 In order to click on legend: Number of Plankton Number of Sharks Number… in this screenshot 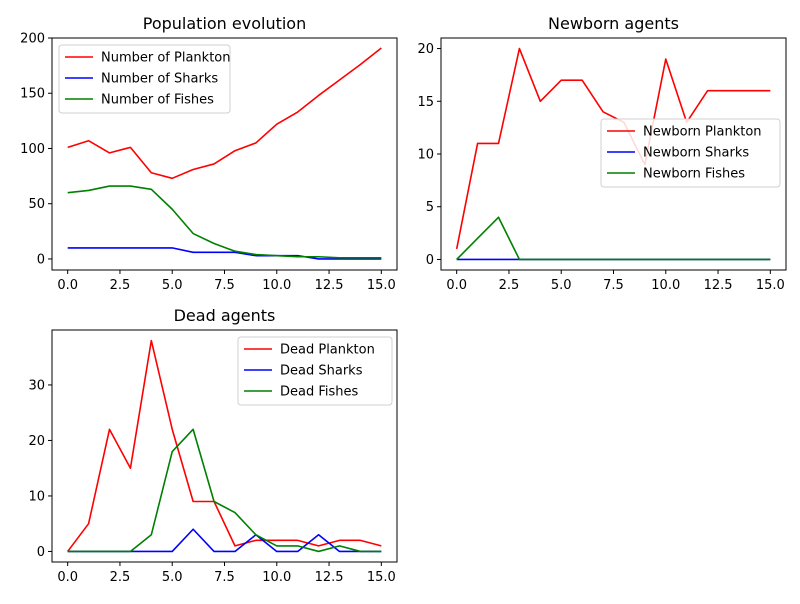, I will do `click(144, 79)`.